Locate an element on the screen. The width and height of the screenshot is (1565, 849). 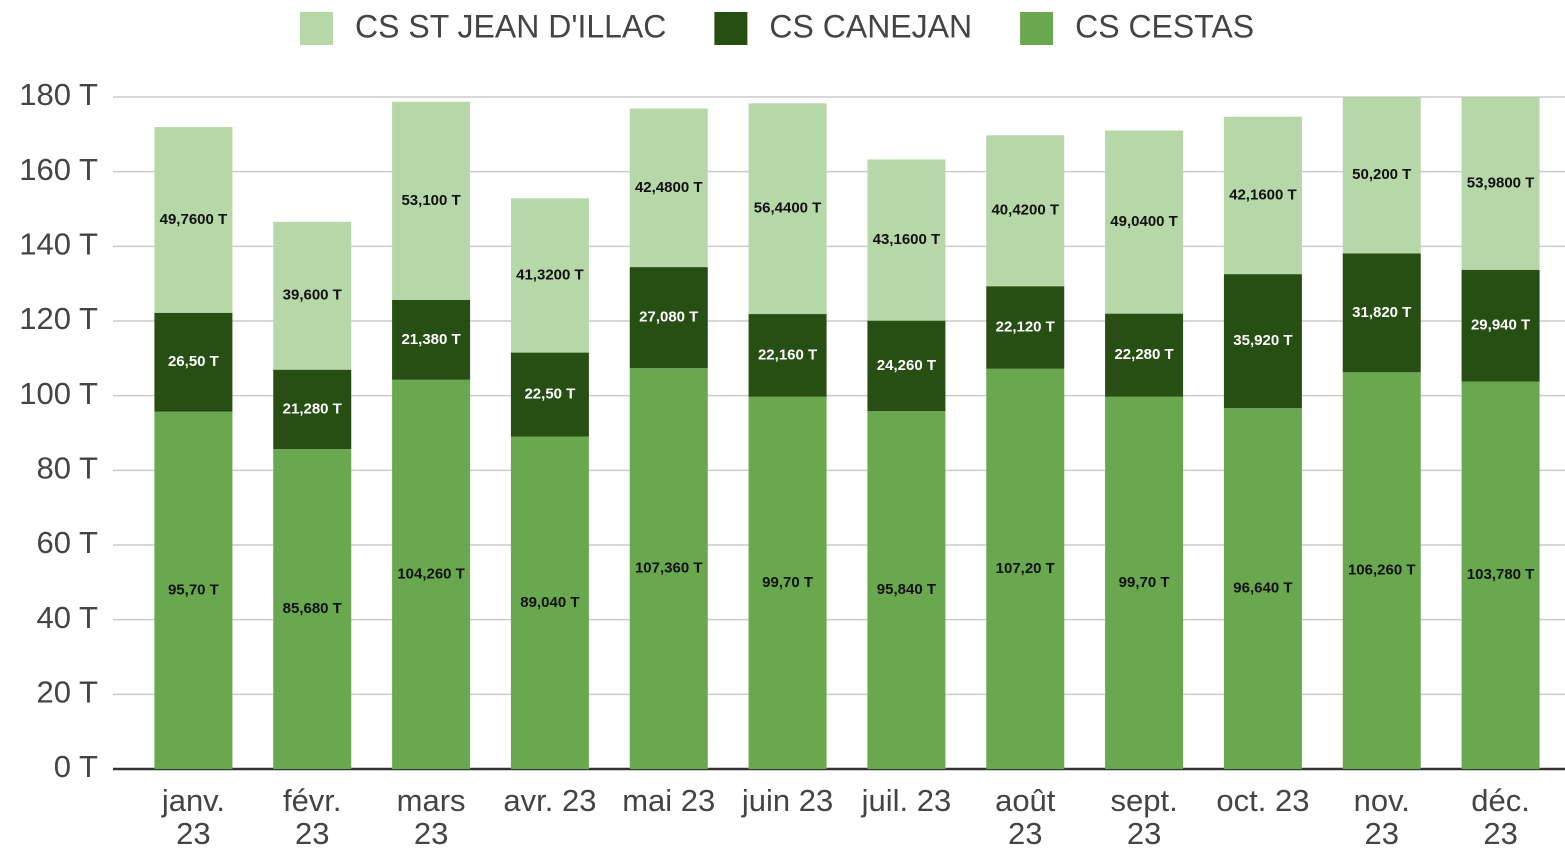
data-label: 24,260 T is located at coordinates (906, 365).